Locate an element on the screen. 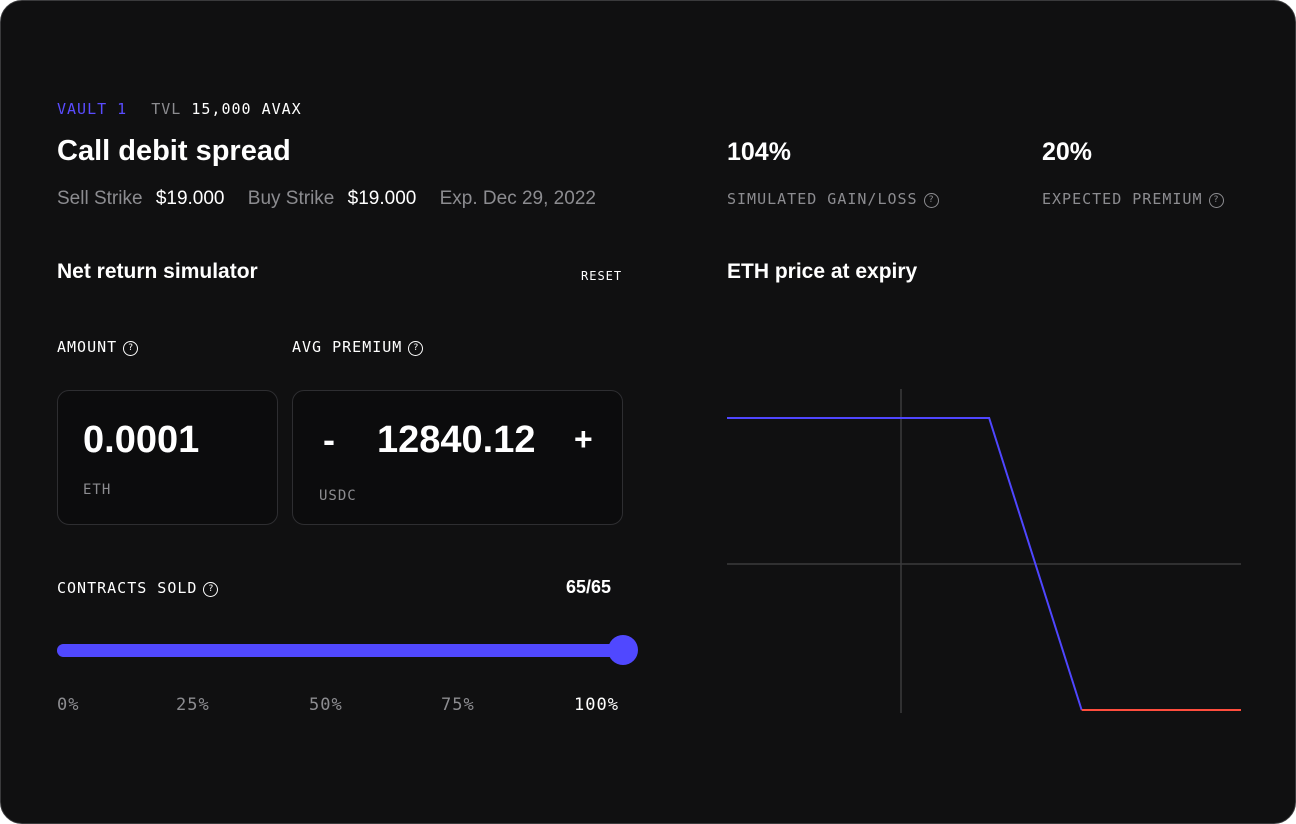 Image resolution: width=1296 pixels, height=824 pixels. amount-input: 0.0001 ETH is located at coordinates (167, 457).